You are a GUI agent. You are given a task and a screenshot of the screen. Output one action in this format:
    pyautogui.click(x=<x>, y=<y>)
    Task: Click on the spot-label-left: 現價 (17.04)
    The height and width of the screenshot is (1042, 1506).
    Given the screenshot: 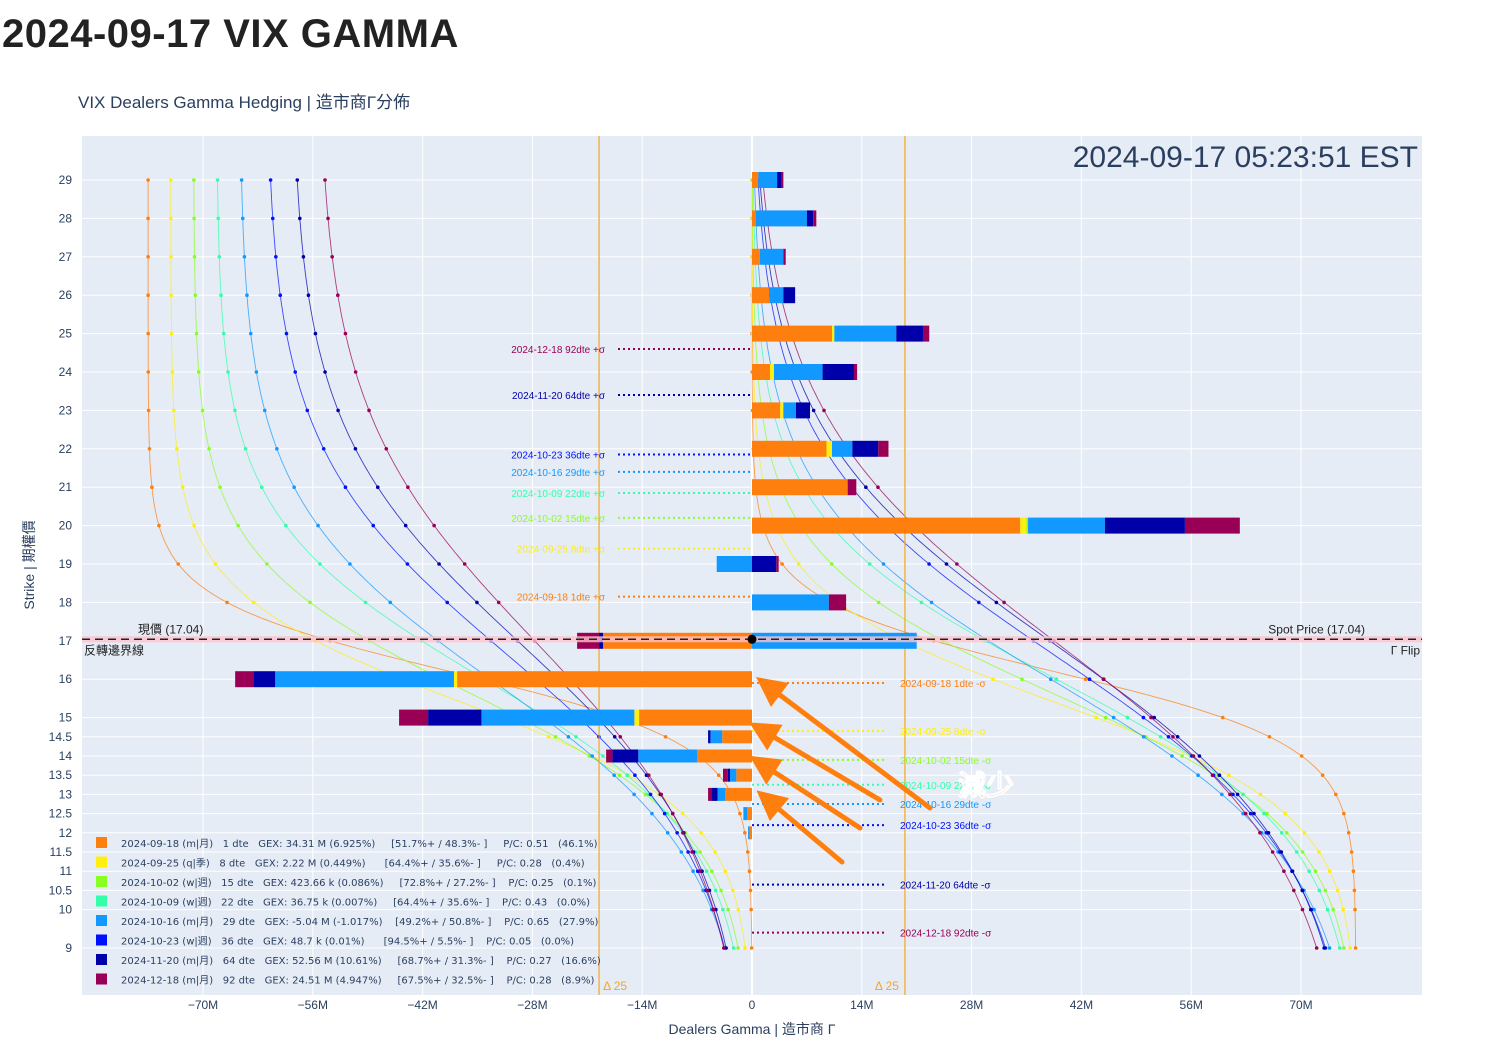 What is the action you would take?
    pyautogui.click(x=170, y=629)
    